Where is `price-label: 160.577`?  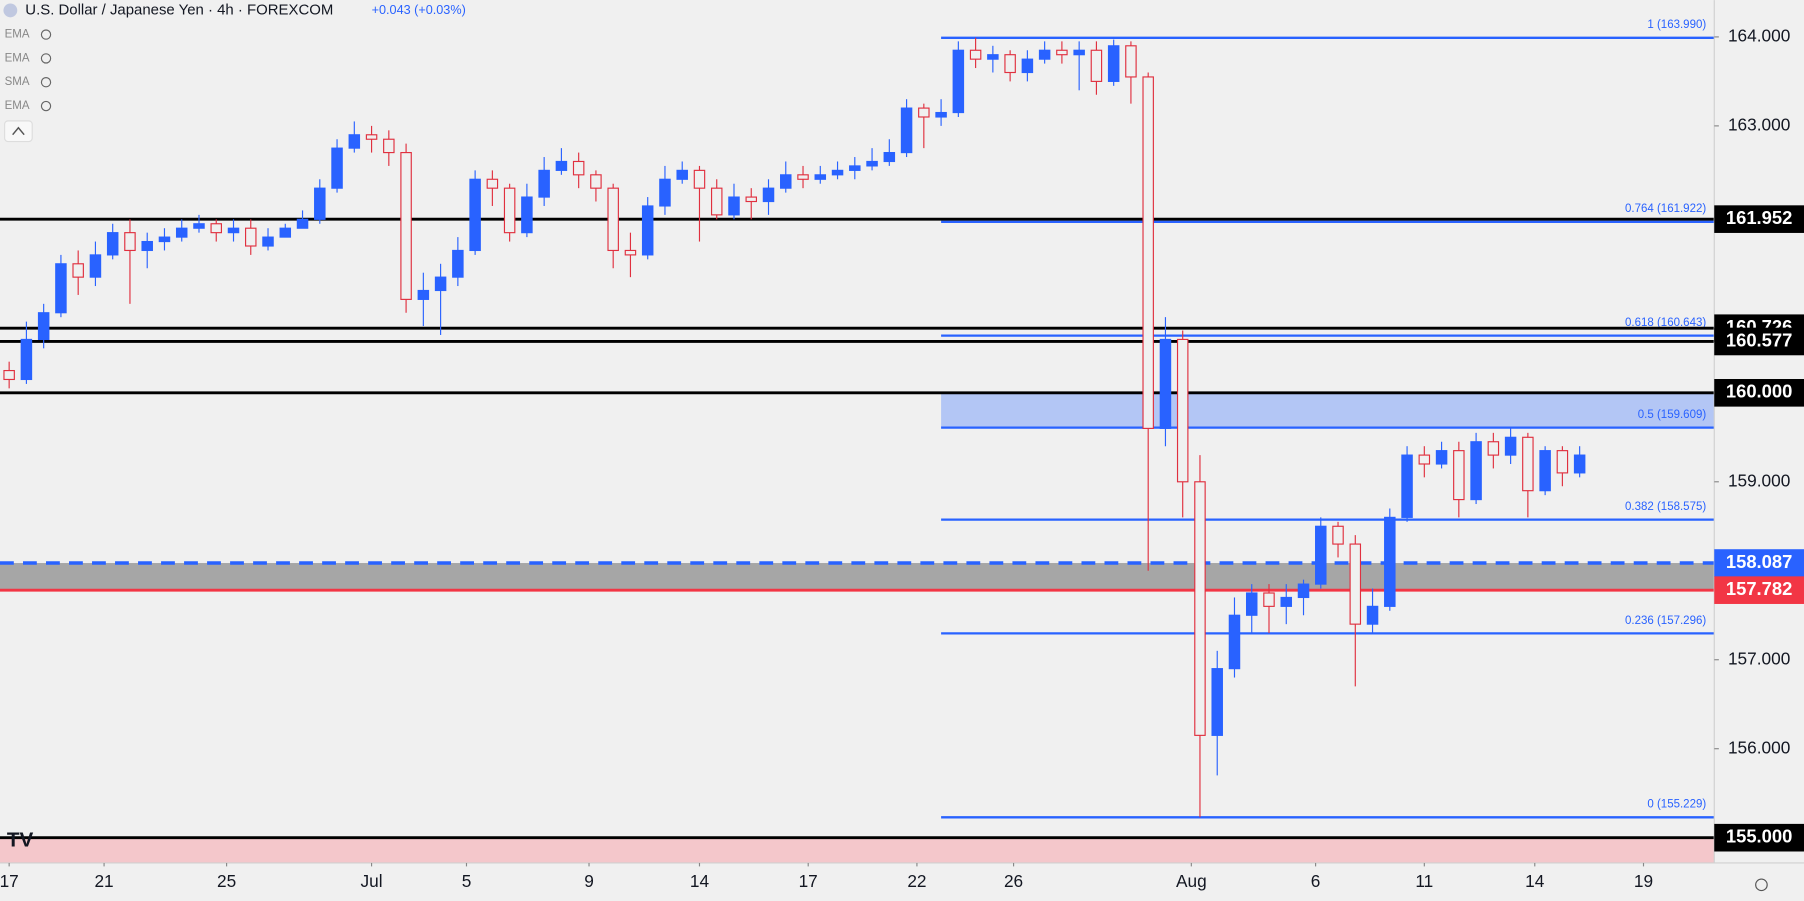 price-label: 160.577 is located at coordinates (1759, 339).